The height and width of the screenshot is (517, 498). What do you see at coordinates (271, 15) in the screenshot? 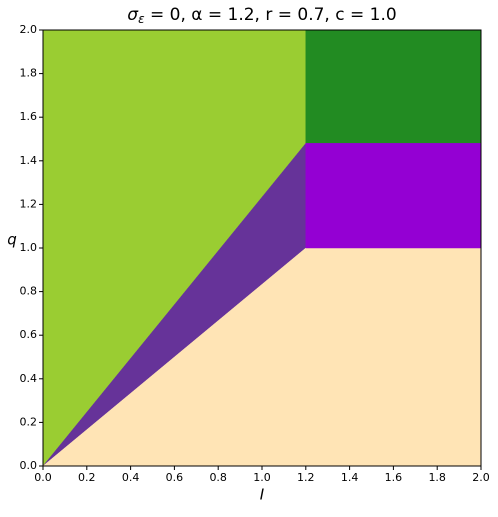
I see `title-rest: = 0, α = 1.2, r = 0.7, c = 1.0` at bounding box center [271, 15].